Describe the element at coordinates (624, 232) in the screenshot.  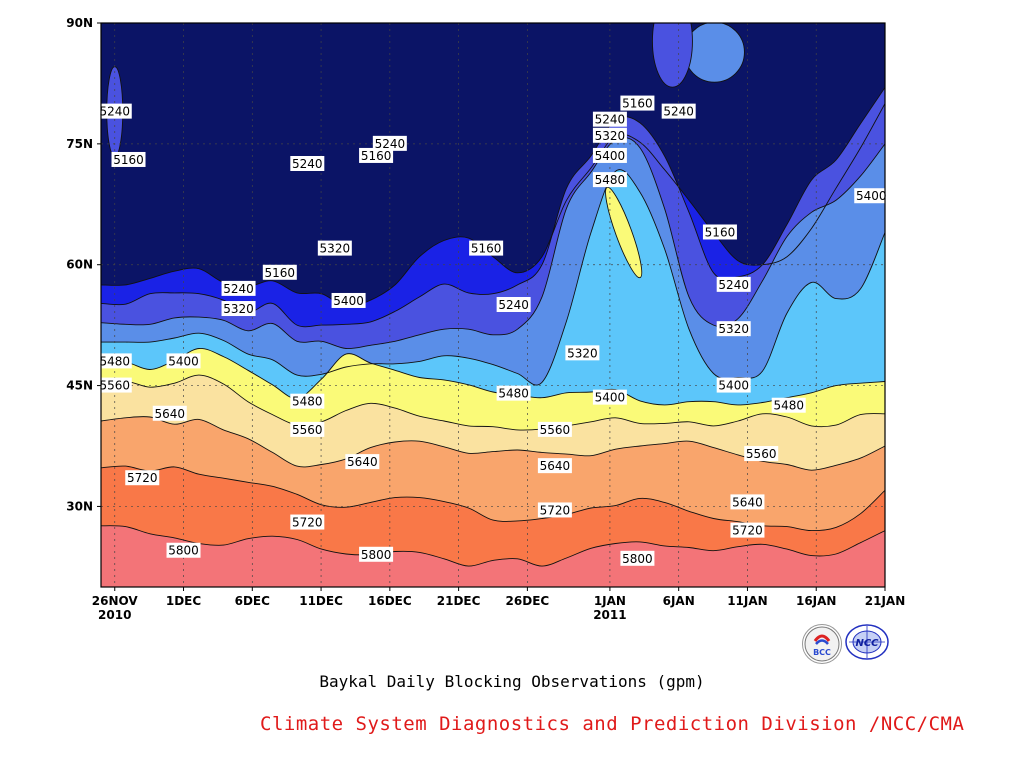
I see `yellow-closed-region` at that location.